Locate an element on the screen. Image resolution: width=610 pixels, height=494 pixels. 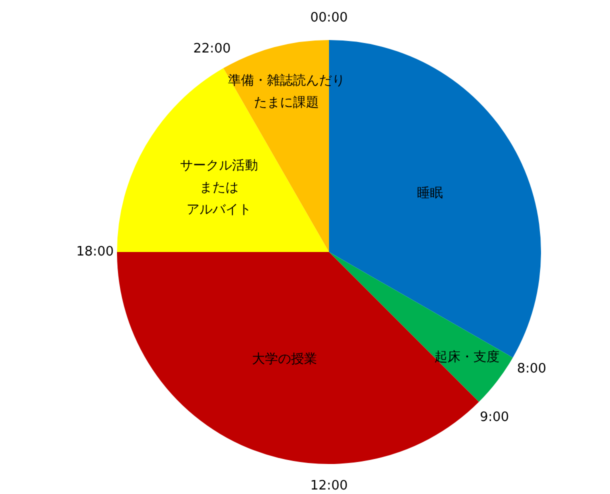
text: 8:00 is located at coordinates (531, 368).